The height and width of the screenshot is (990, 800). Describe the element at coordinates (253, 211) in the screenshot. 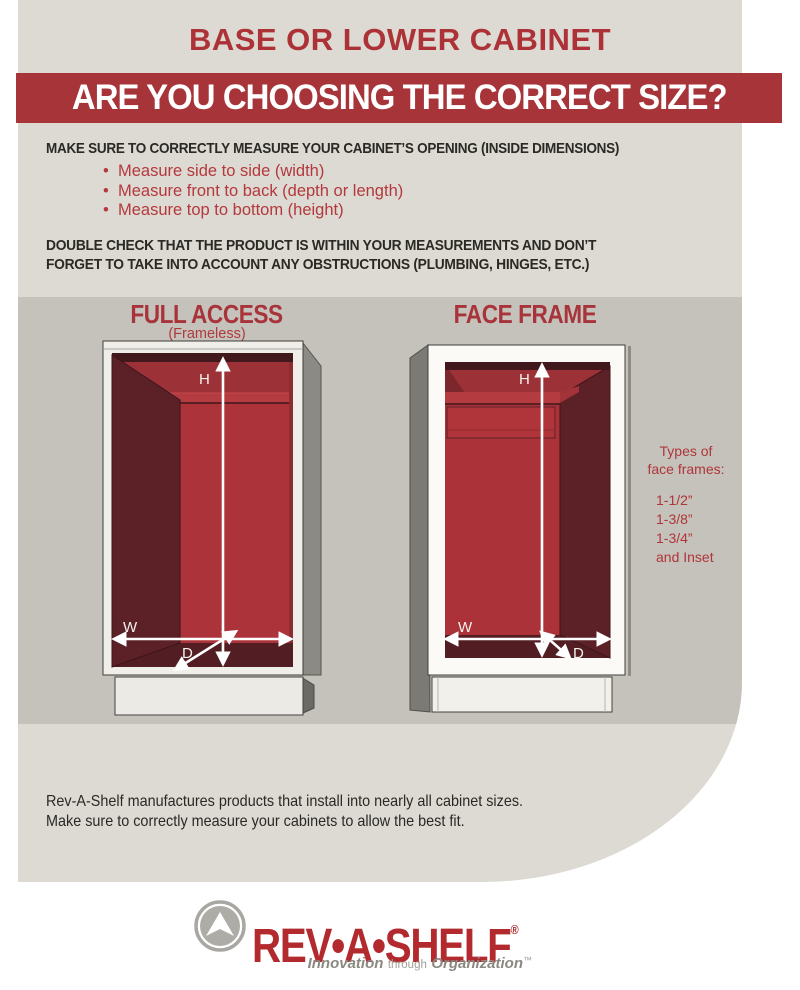

I see `list-item: Measure top to bottom (height)` at that location.